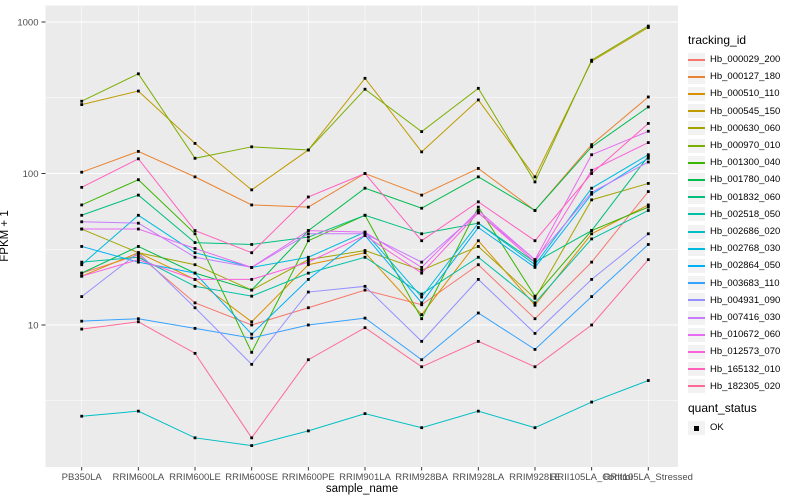  What do you see at coordinates (734, 265) in the screenshot?
I see `legend-item-Hb_002864_050: Hb_002864_050` at bounding box center [734, 265].